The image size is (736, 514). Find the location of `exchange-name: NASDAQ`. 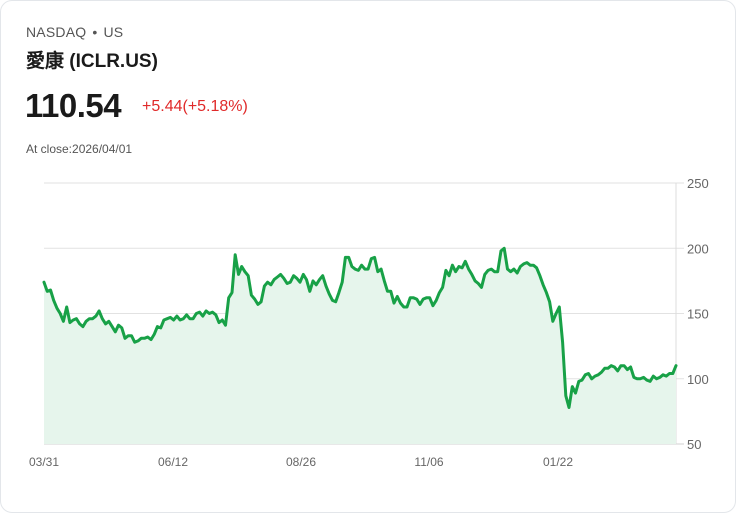

exchange-name: NASDAQ is located at coordinates (56, 32).